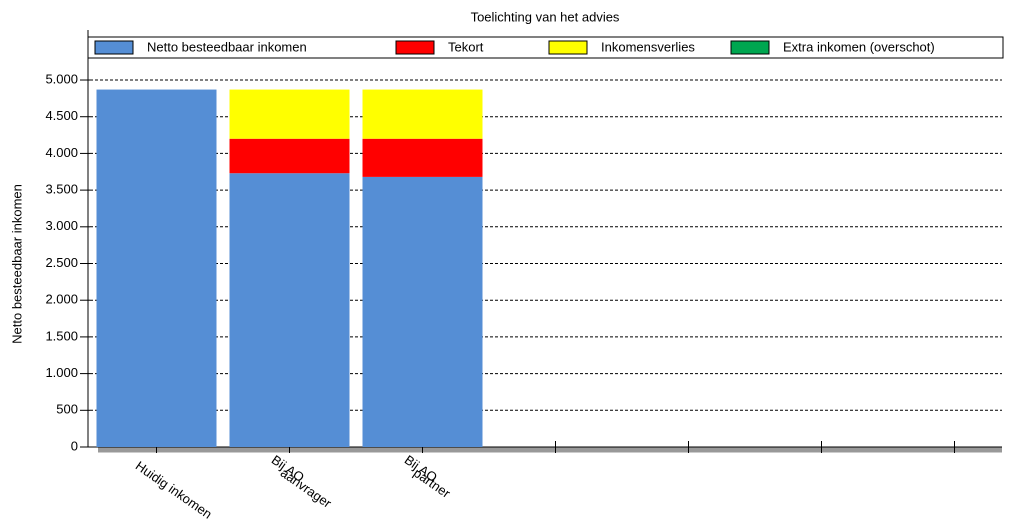 The width and height of the screenshot is (1014, 528). Describe the element at coordinates (61, 262) in the screenshot. I see `y-tick-label: 2.500` at that location.